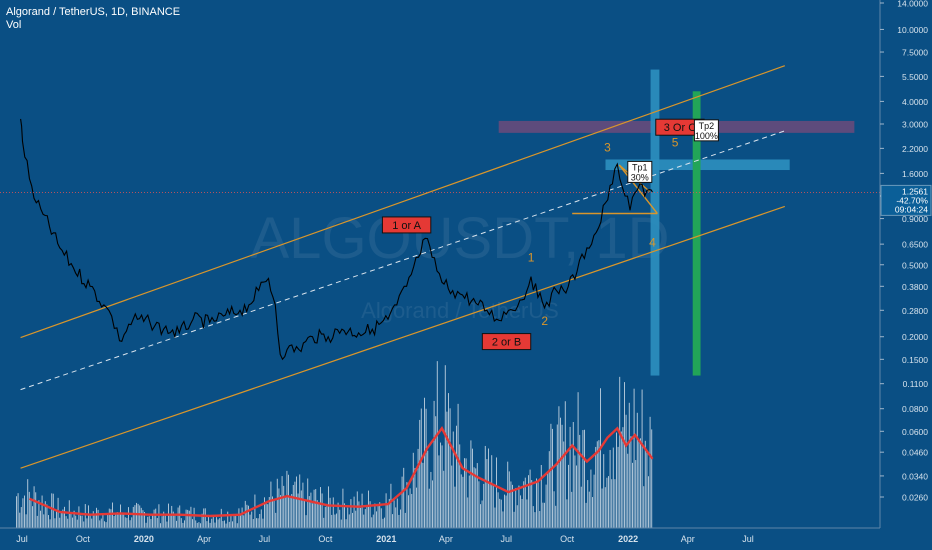 This screenshot has height=550, width=932. Describe the element at coordinates (915, 191) in the screenshot. I see `last-price-value: 1.2561` at that location.